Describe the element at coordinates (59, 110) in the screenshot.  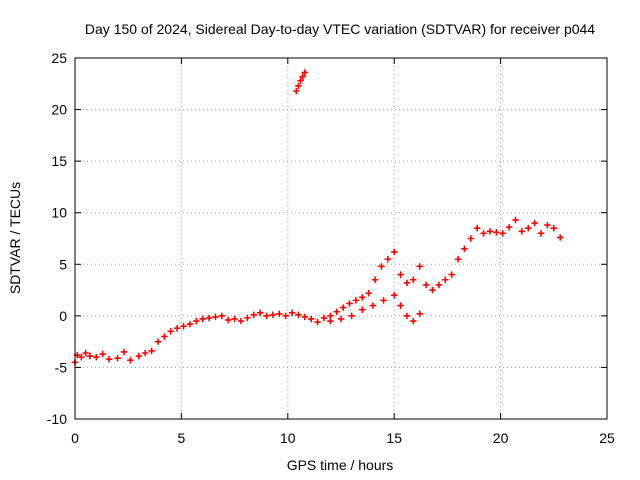
I see `y-tick-label: 20` at that location.